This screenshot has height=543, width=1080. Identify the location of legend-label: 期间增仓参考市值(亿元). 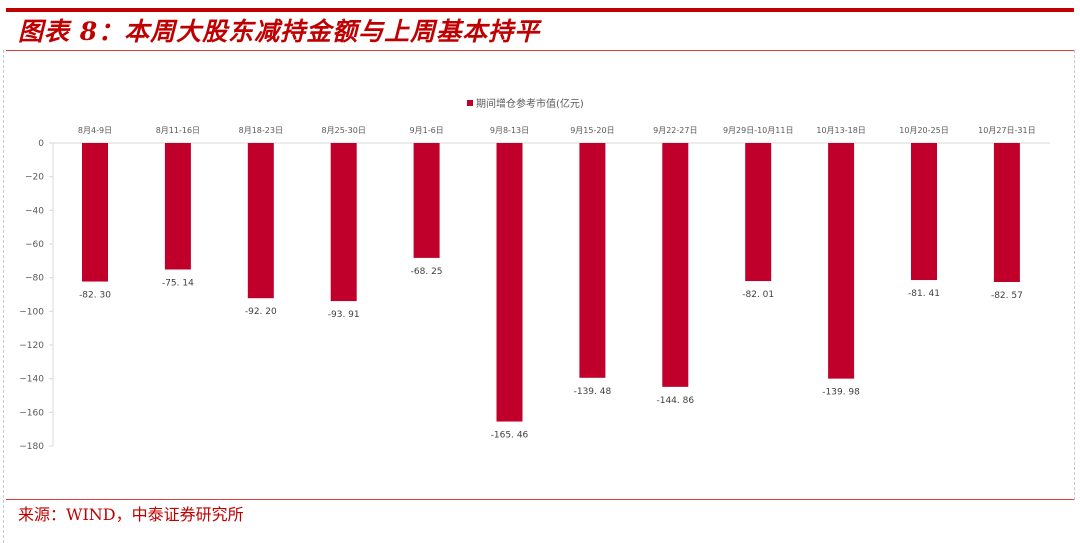
(530, 104).